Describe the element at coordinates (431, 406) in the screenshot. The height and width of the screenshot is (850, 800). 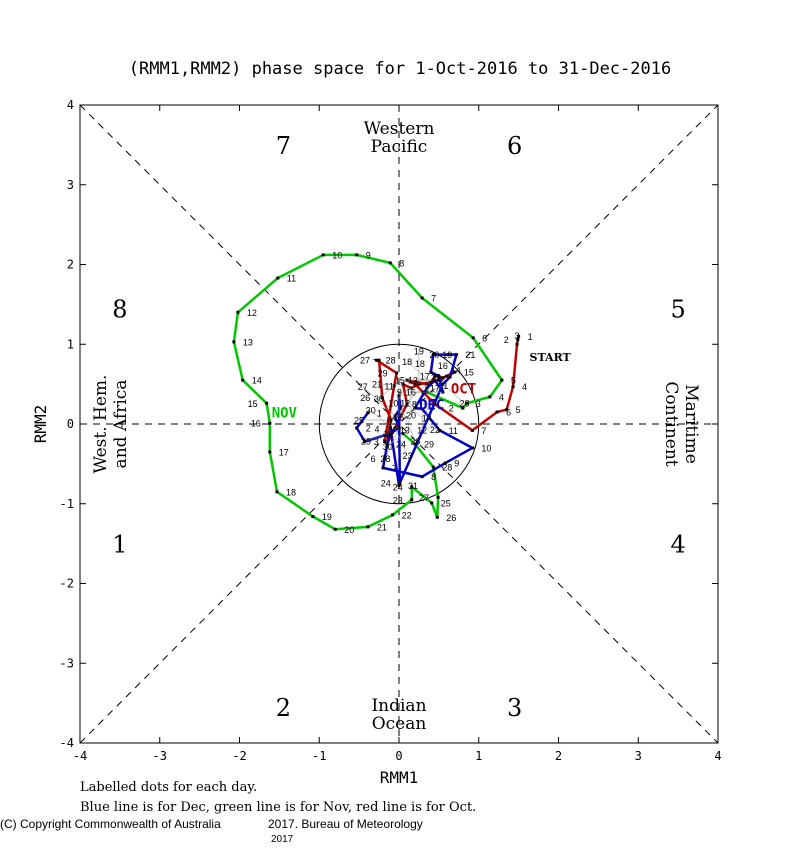
I see `month-label-dec: DEC` at that location.